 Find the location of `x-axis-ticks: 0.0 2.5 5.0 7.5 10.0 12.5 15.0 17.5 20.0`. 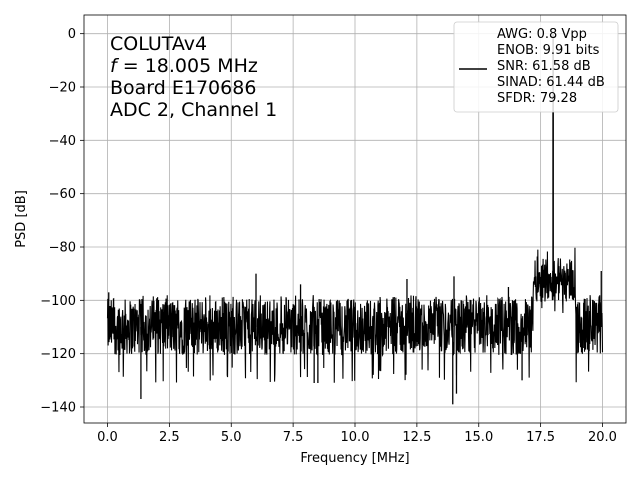

x-axis-ticks: 0.0 2.5 5.0 7.5 10.0 12.5 15.0 17.5 20.0 is located at coordinates (357, 434).